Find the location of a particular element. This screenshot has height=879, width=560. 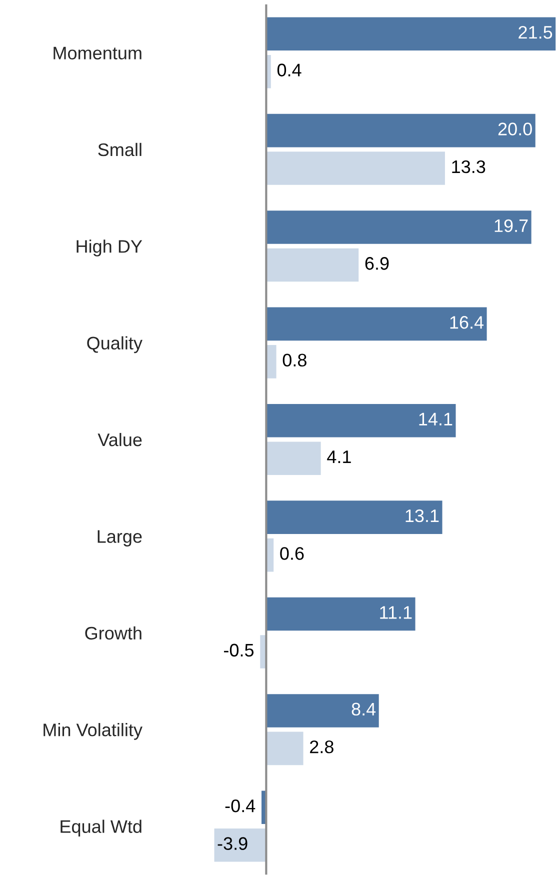

data-label: 14.1 is located at coordinates (435, 419).